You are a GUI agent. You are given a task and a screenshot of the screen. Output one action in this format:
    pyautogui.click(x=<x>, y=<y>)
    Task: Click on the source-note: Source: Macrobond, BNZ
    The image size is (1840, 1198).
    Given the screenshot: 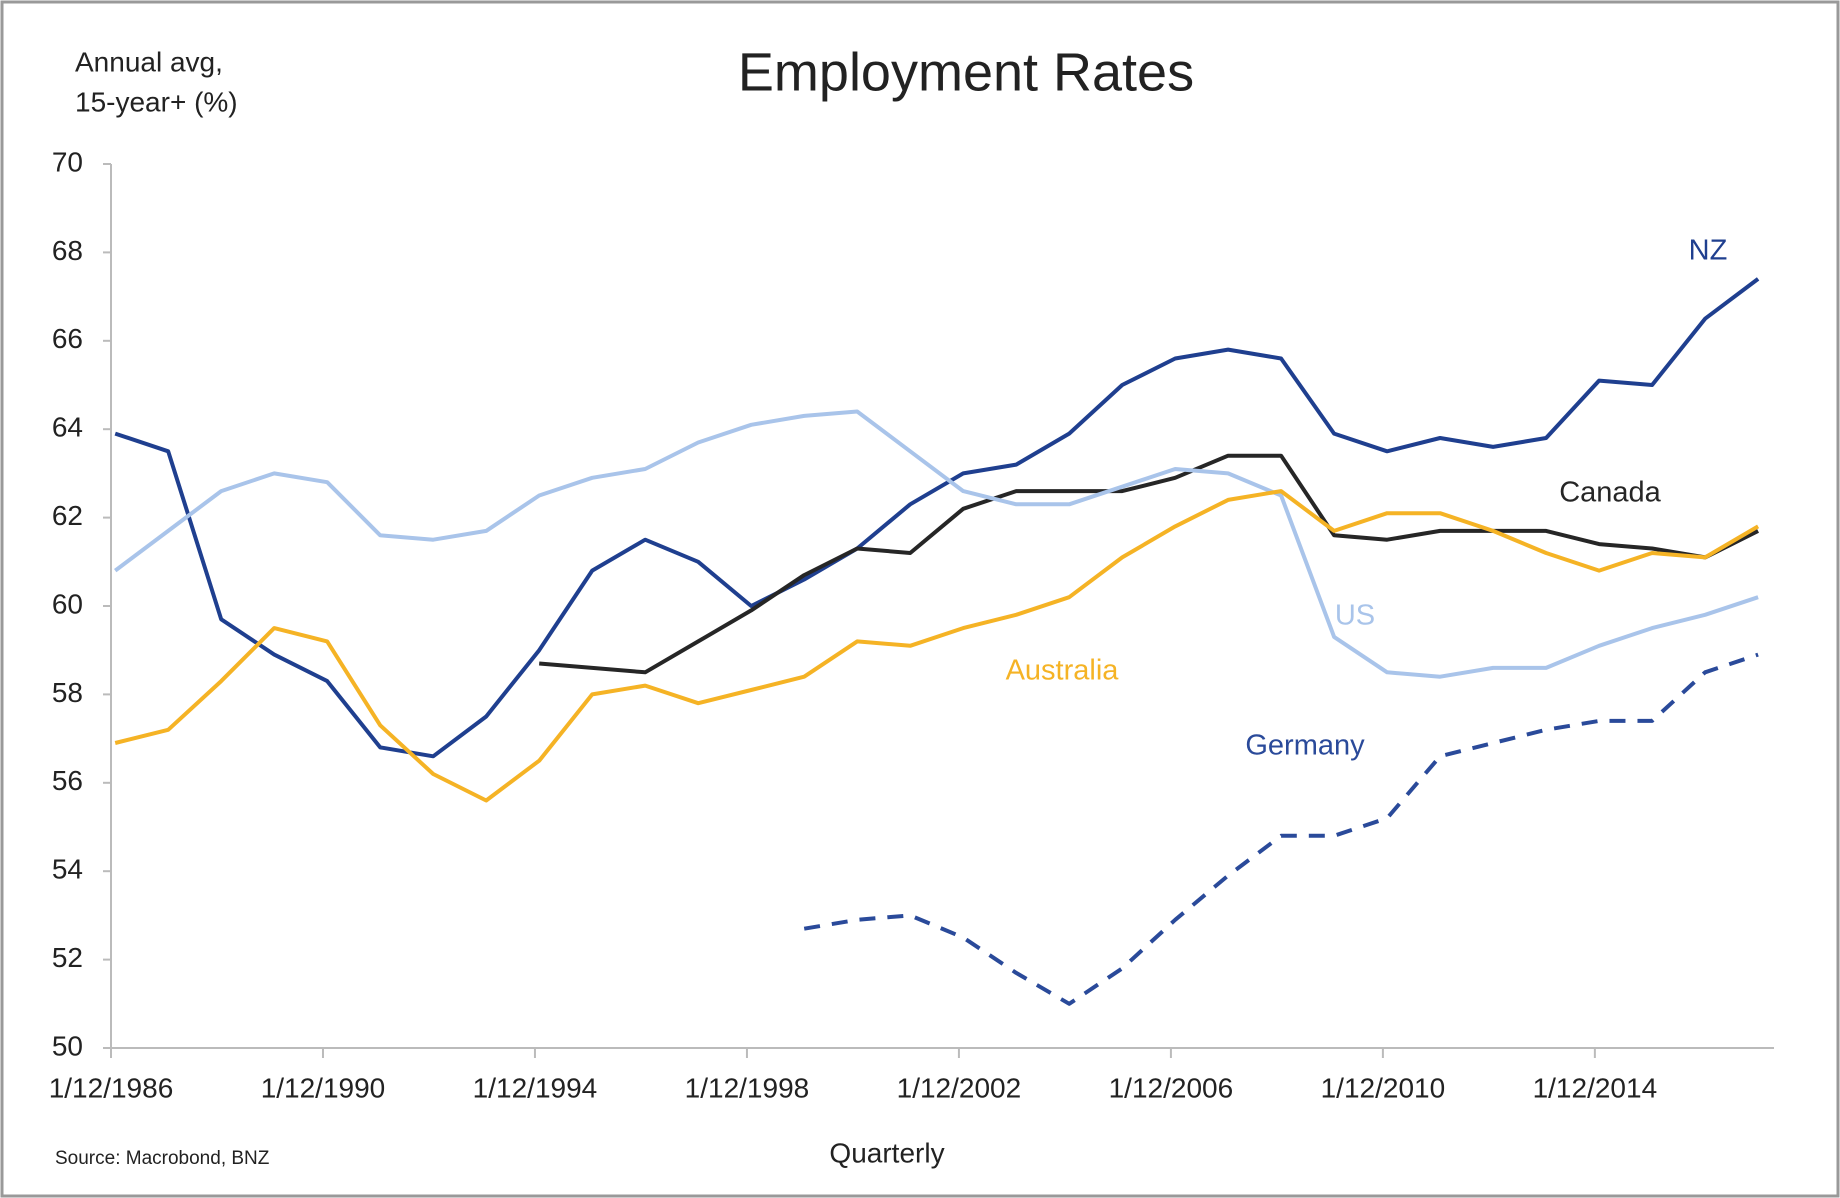 What is the action you would take?
    pyautogui.click(x=162, y=1158)
    